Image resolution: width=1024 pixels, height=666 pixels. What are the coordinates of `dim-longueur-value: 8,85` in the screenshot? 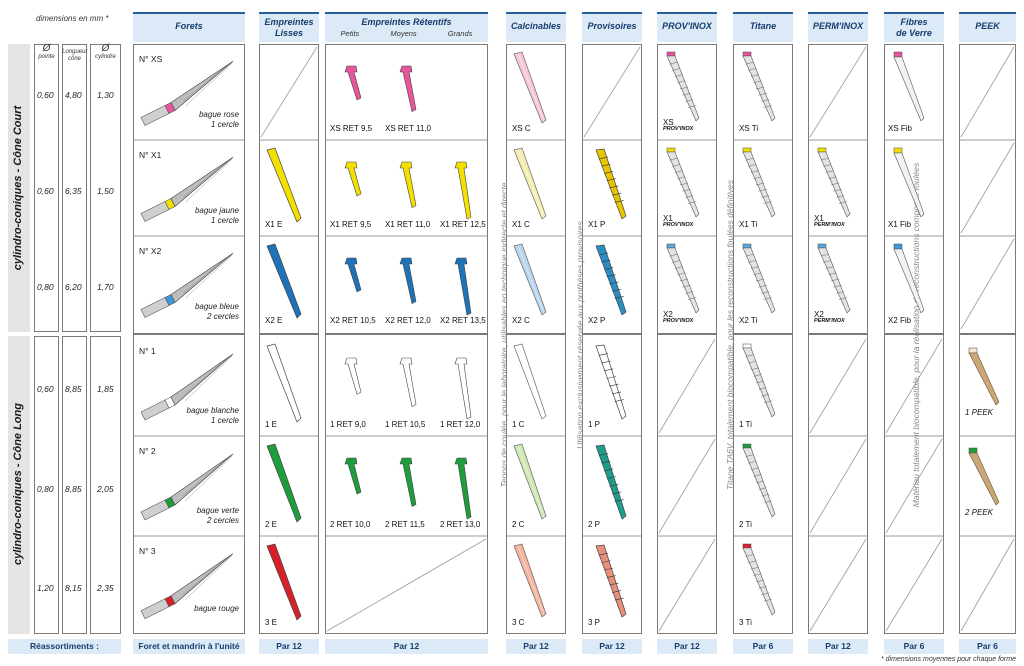 It's located at (73, 489).